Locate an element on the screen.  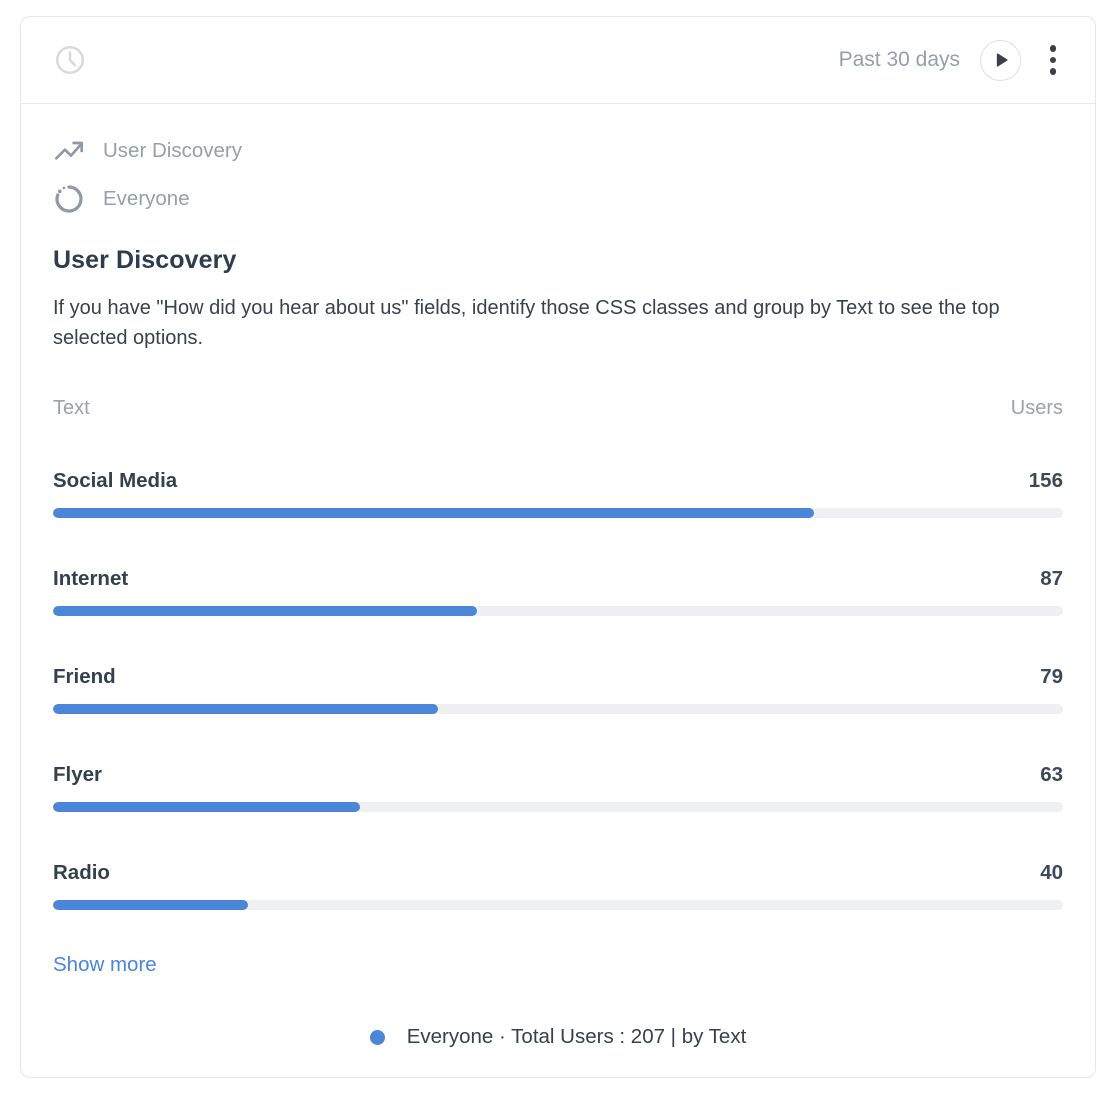
table-row: Friend 79 is located at coordinates (558, 688).